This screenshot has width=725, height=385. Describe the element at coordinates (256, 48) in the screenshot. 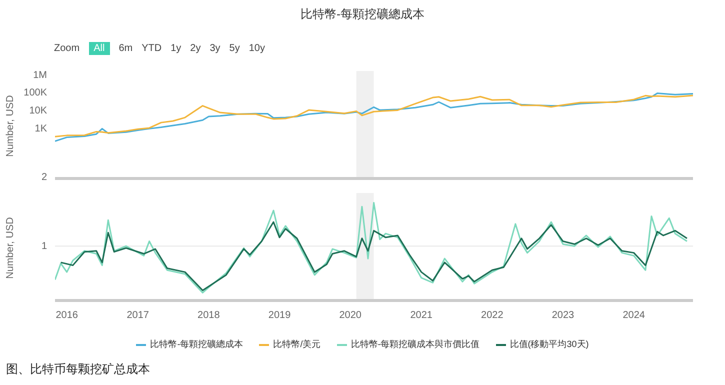

I see `text: 10y` at that location.